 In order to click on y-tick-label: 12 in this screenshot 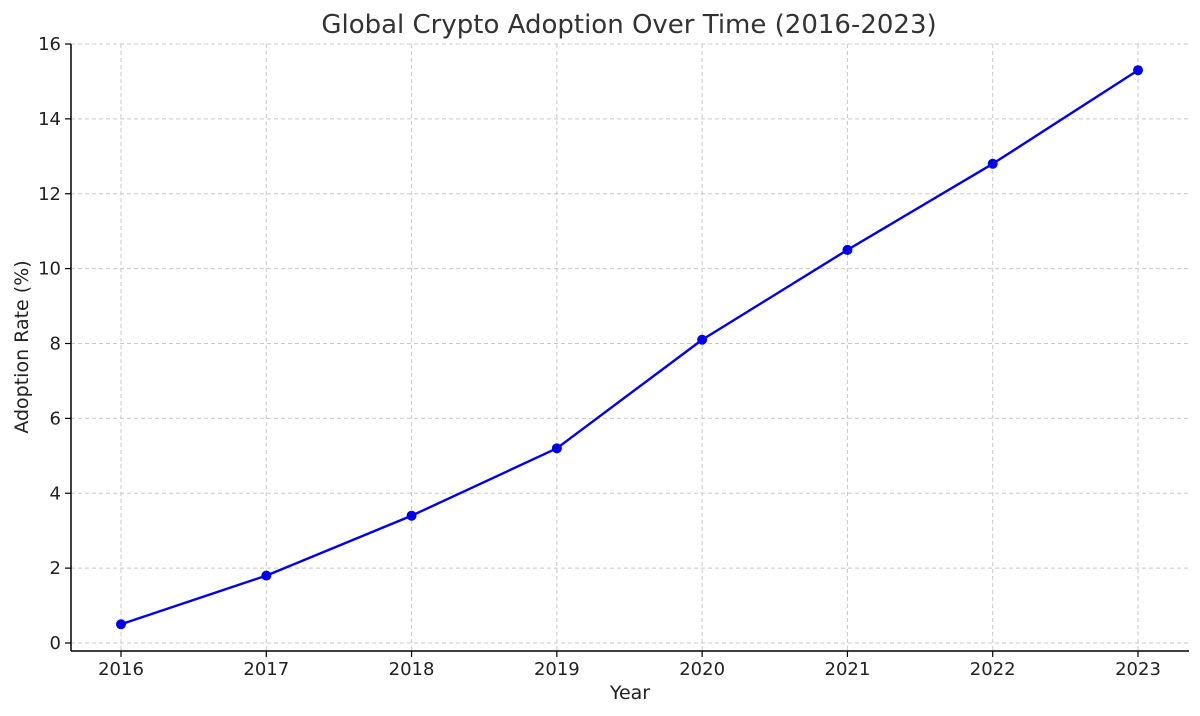, I will do `click(49, 194)`.